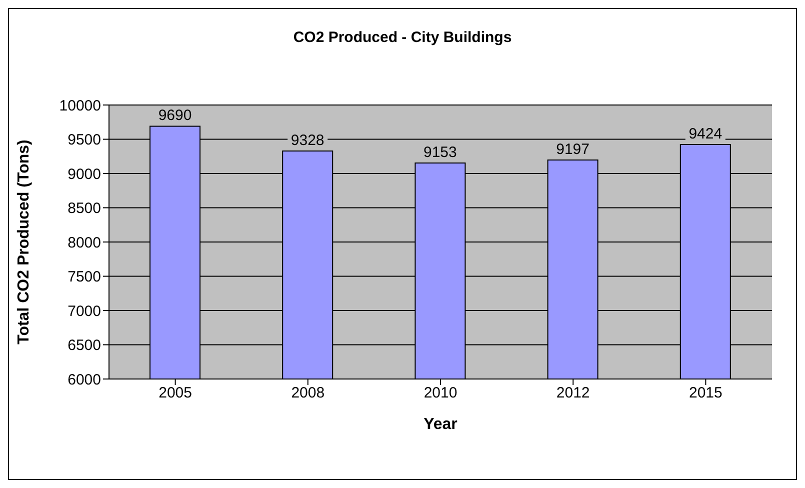 The image size is (805, 488). Describe the element at coordinates (440, 153) in the screenshot. I see `data-label: 9153` at that location.